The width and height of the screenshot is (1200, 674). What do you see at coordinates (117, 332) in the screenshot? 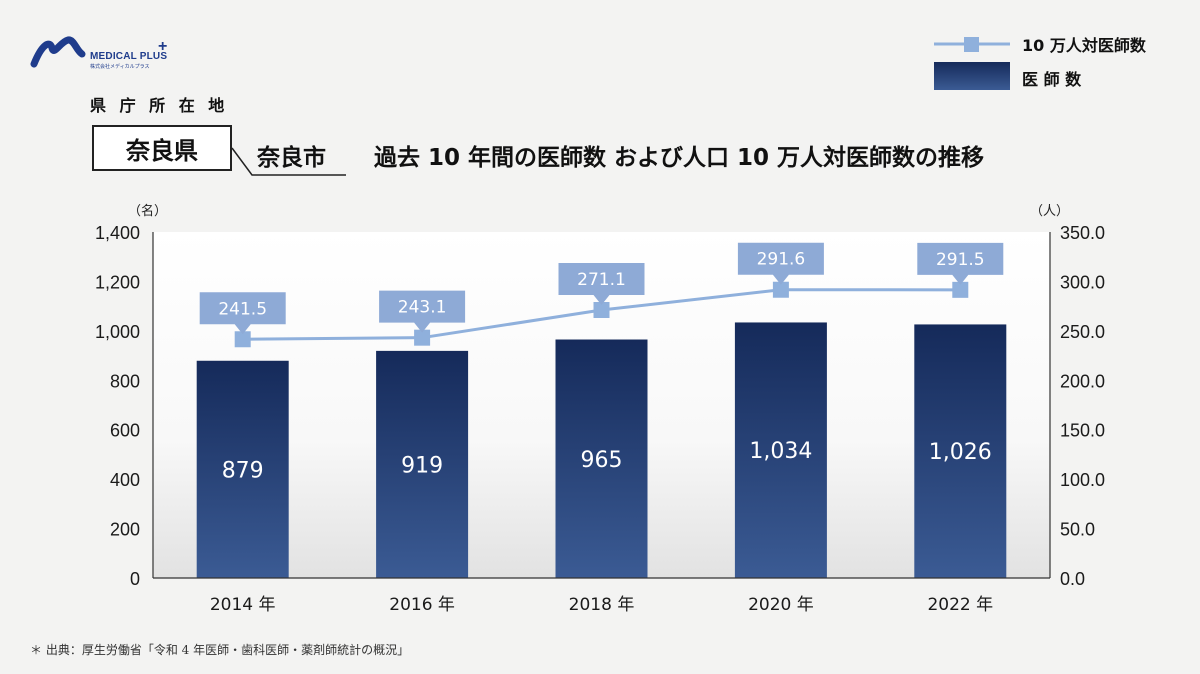
I see `y-left-tick-label: 1,000` at bounding box center [117, 332].